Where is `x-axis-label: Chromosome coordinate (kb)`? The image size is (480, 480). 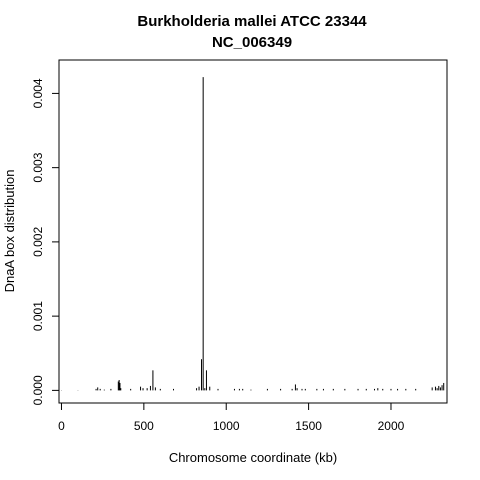
x-axis-label: Chromosome coordinate (kb) is located at coordinates (253, 457).